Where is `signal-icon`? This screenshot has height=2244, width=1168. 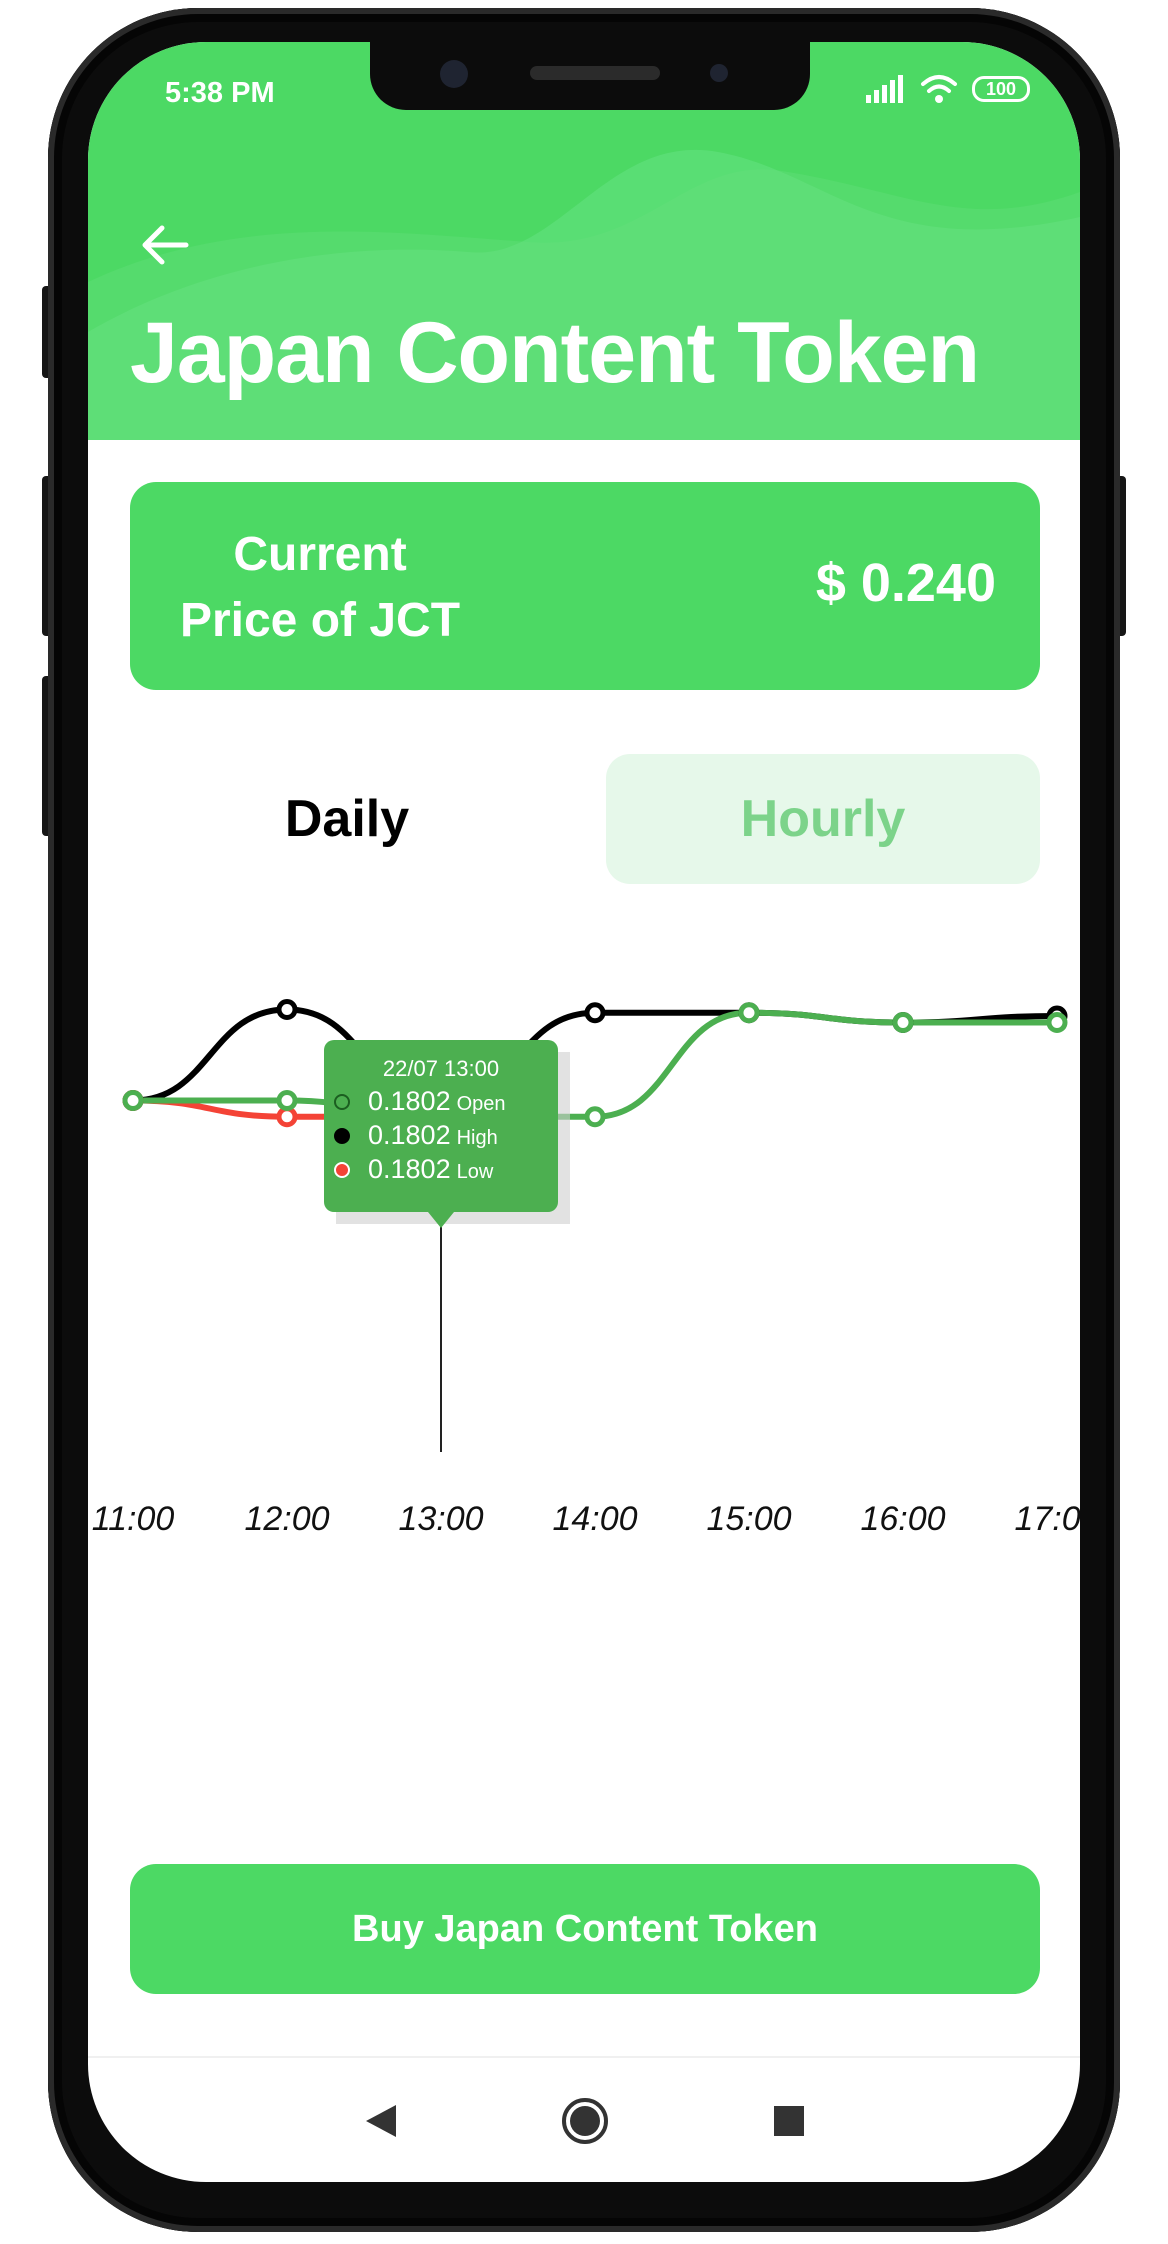 signal-icon is located at coordinates (884, 89).